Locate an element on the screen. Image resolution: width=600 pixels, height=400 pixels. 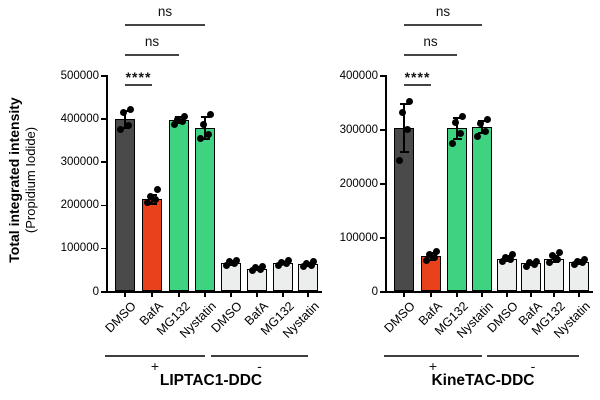
y-tick-label: 400000 is located at coordinates (79, 118).